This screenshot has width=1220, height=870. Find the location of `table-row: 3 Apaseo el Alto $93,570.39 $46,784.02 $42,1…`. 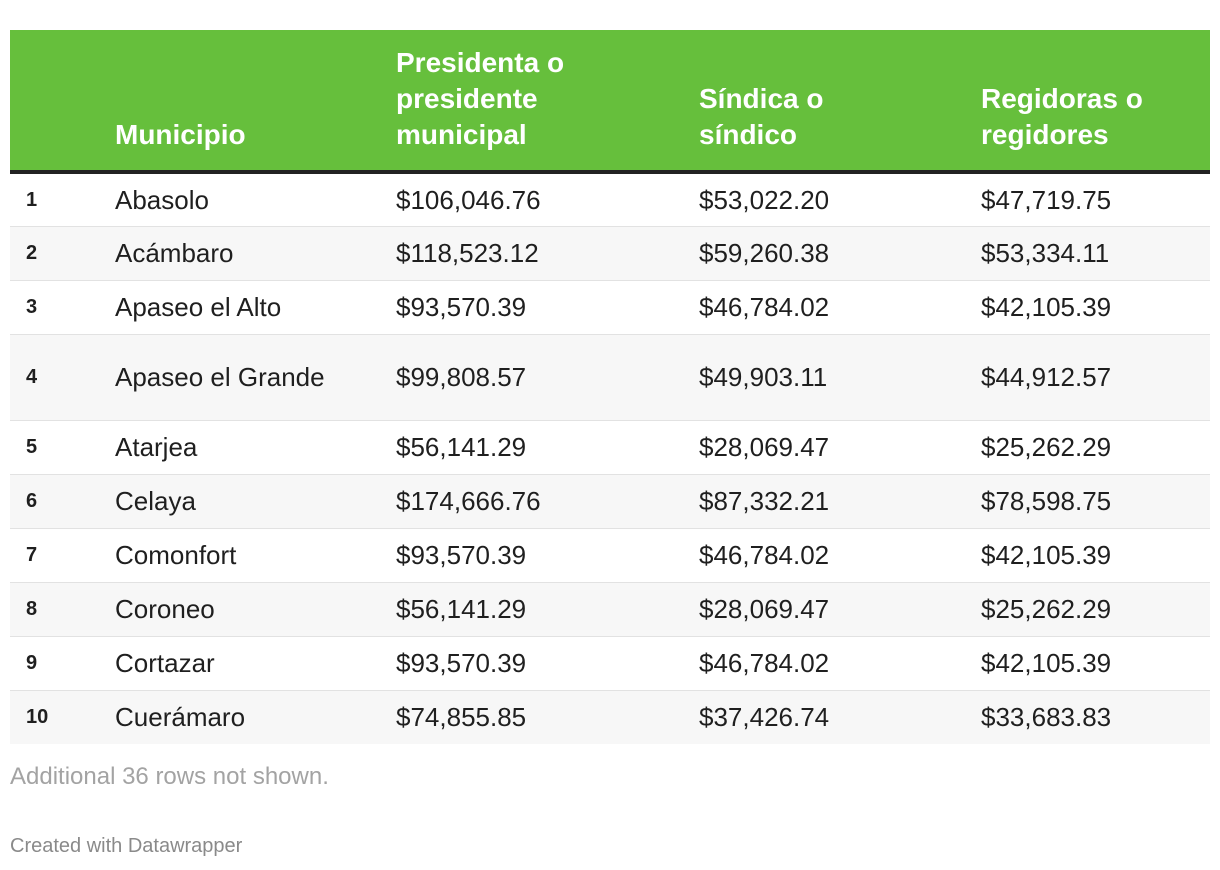

table-row: 3 Apaseo el Alto $93,570.39 $46,784.02 $42,1… is located at coordinates (610, 307).